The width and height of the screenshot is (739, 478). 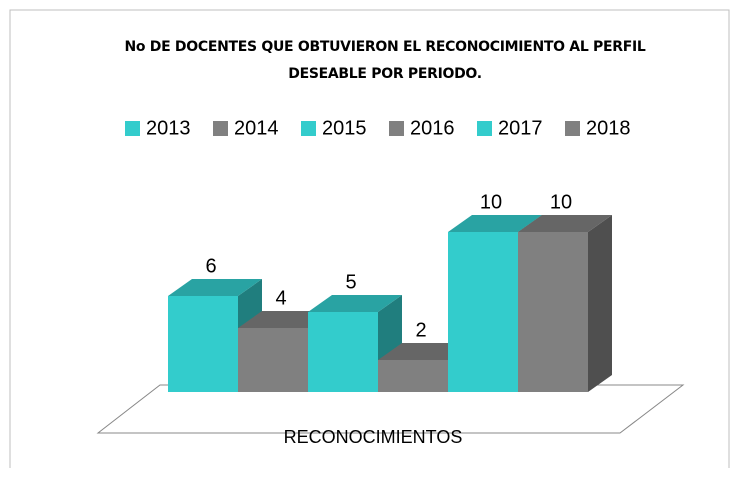 I want to click on legend-label: 2015, so click(x=344, y=128).